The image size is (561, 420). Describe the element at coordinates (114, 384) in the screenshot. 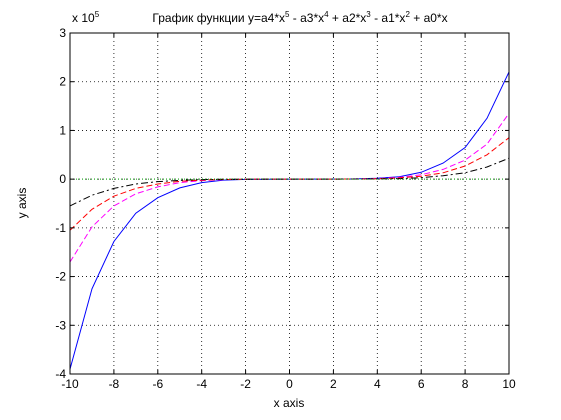

I see `x-tick-label: -8` at that location.